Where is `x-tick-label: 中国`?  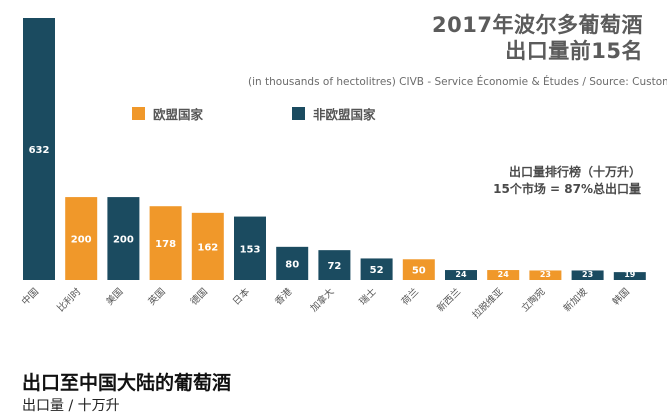
x-tick-label: 中国 is located at coordinates (30, 297).